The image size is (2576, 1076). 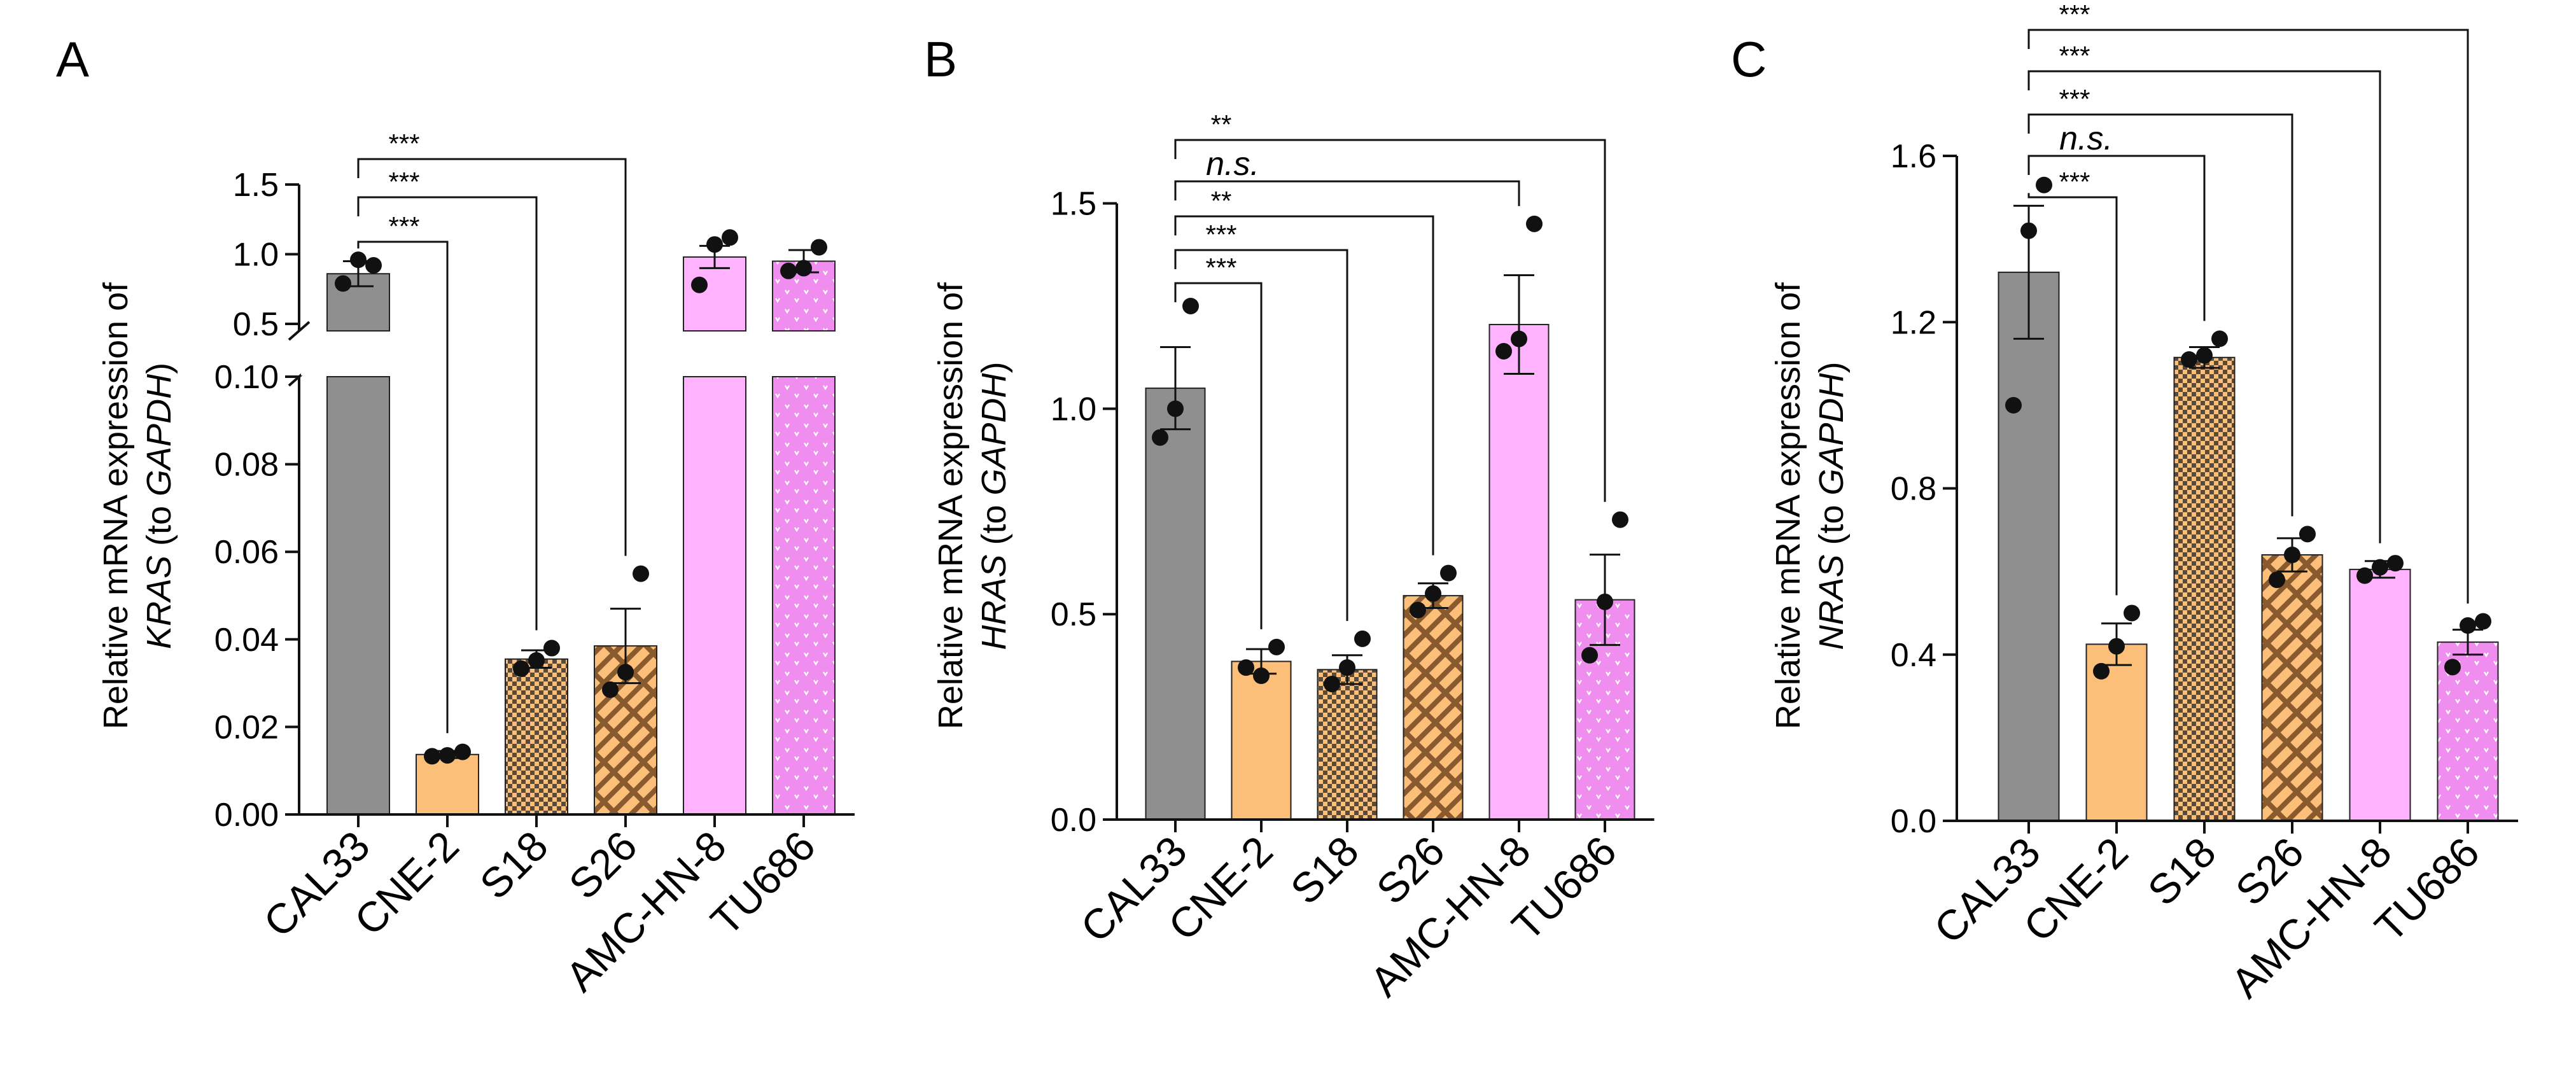 I want to click on y-tick-label: 0.02, so click(x=246, y=728).